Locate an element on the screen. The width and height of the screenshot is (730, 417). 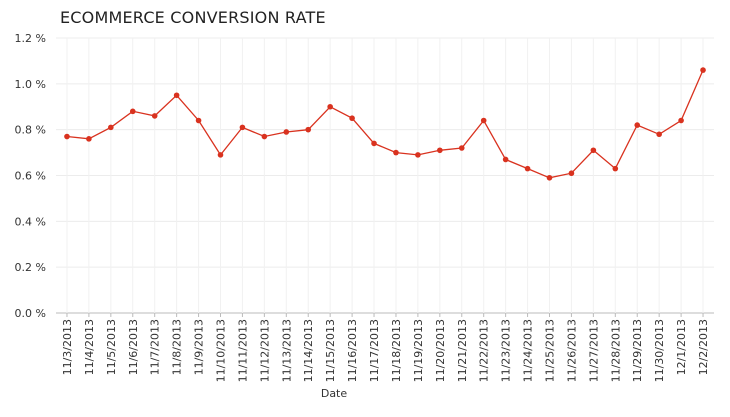
y-tick-label: 0.6 % is located at coordinates (30, 176).